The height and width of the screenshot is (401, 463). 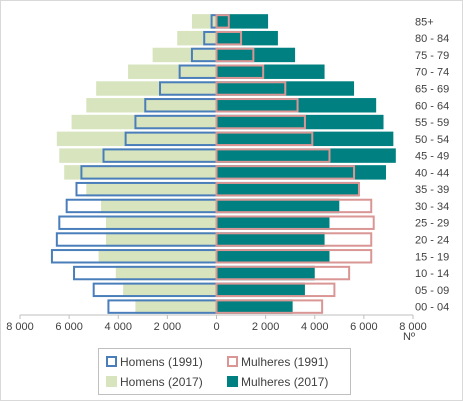 What do you see at coordinates (432, 157) in the screenshot?
I see `category-label: 45 - 49` at bounding box center [432, 157].